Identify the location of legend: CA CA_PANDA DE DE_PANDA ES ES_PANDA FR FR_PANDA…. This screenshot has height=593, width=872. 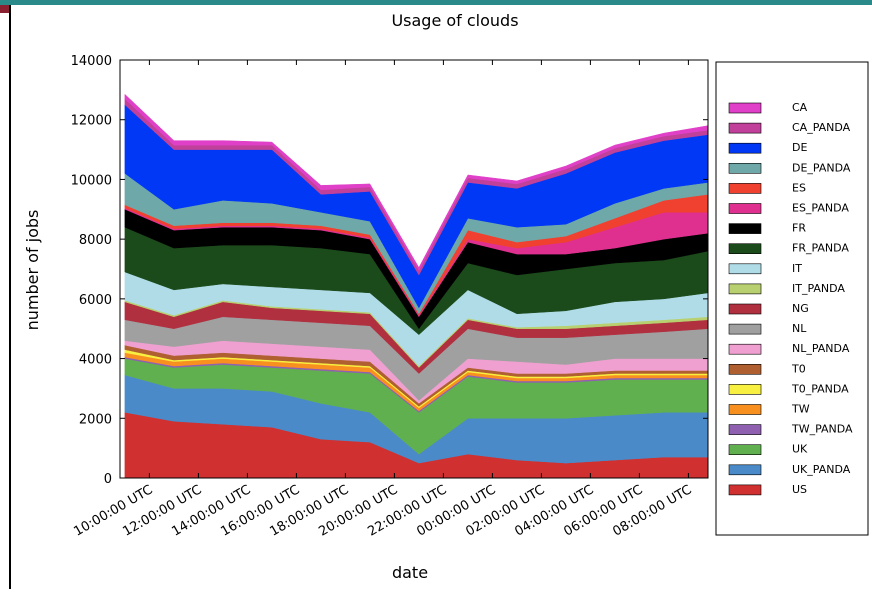
(792, 298).